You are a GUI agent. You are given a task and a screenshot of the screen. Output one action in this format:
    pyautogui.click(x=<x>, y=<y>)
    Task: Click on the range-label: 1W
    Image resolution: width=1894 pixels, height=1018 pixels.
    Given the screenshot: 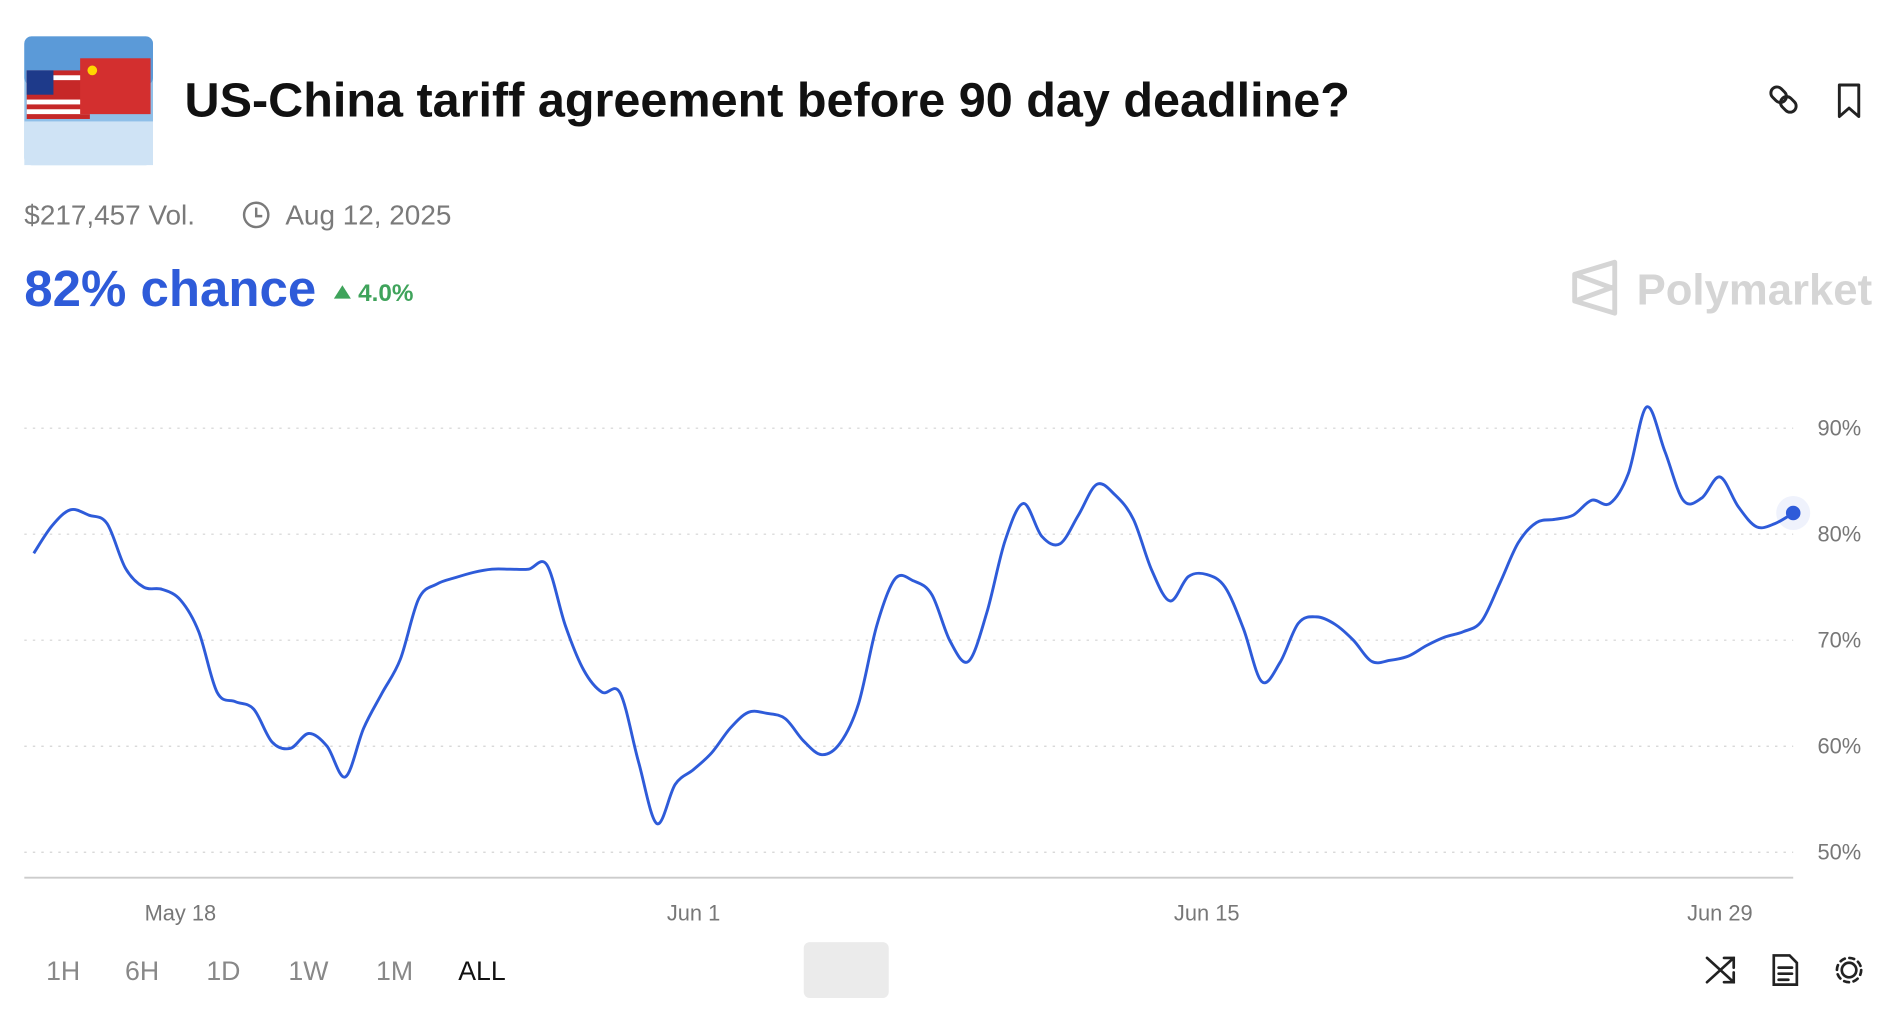 What is the action you would take?
    pyautogui.click(x=308, y=971)
    